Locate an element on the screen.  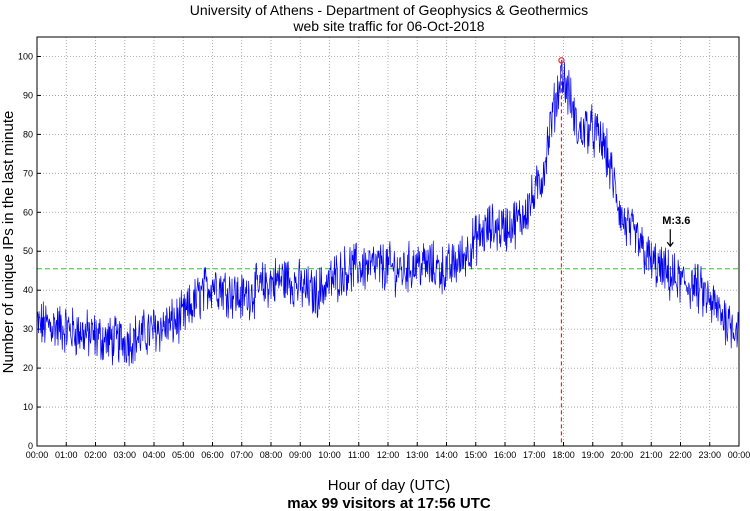
x-tick-label: 07:00 is located at coordinates (241, 455).